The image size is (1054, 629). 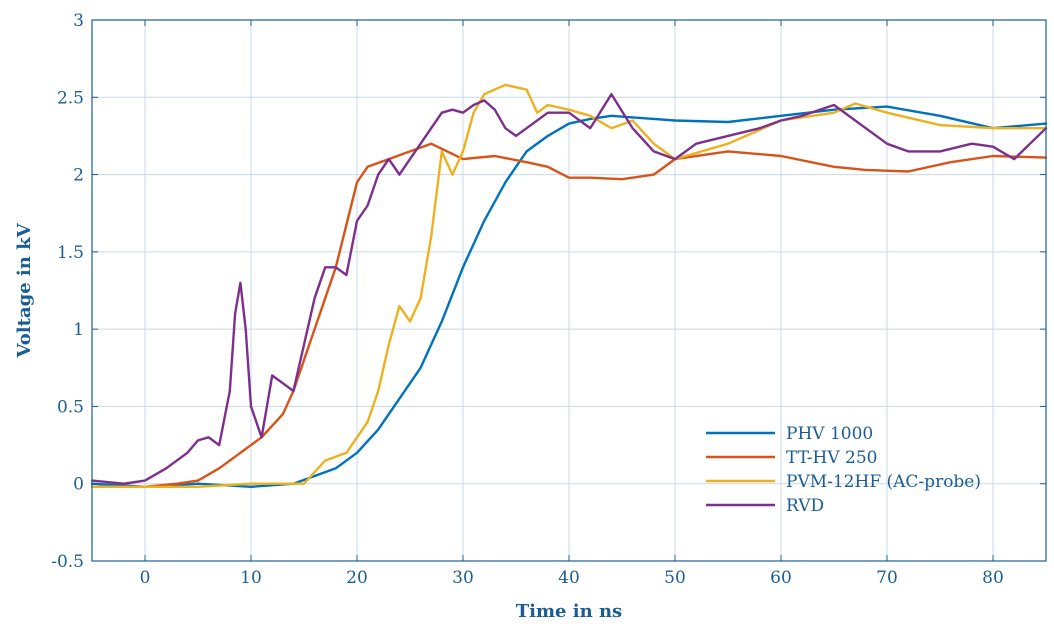 What do you see at coordinates (843, 470) in the screenshot?
I see `legend: PHV 1000 TT-HV 250 PVM-12HF (AC-probe) RVD` at bounding box center [843, 470].